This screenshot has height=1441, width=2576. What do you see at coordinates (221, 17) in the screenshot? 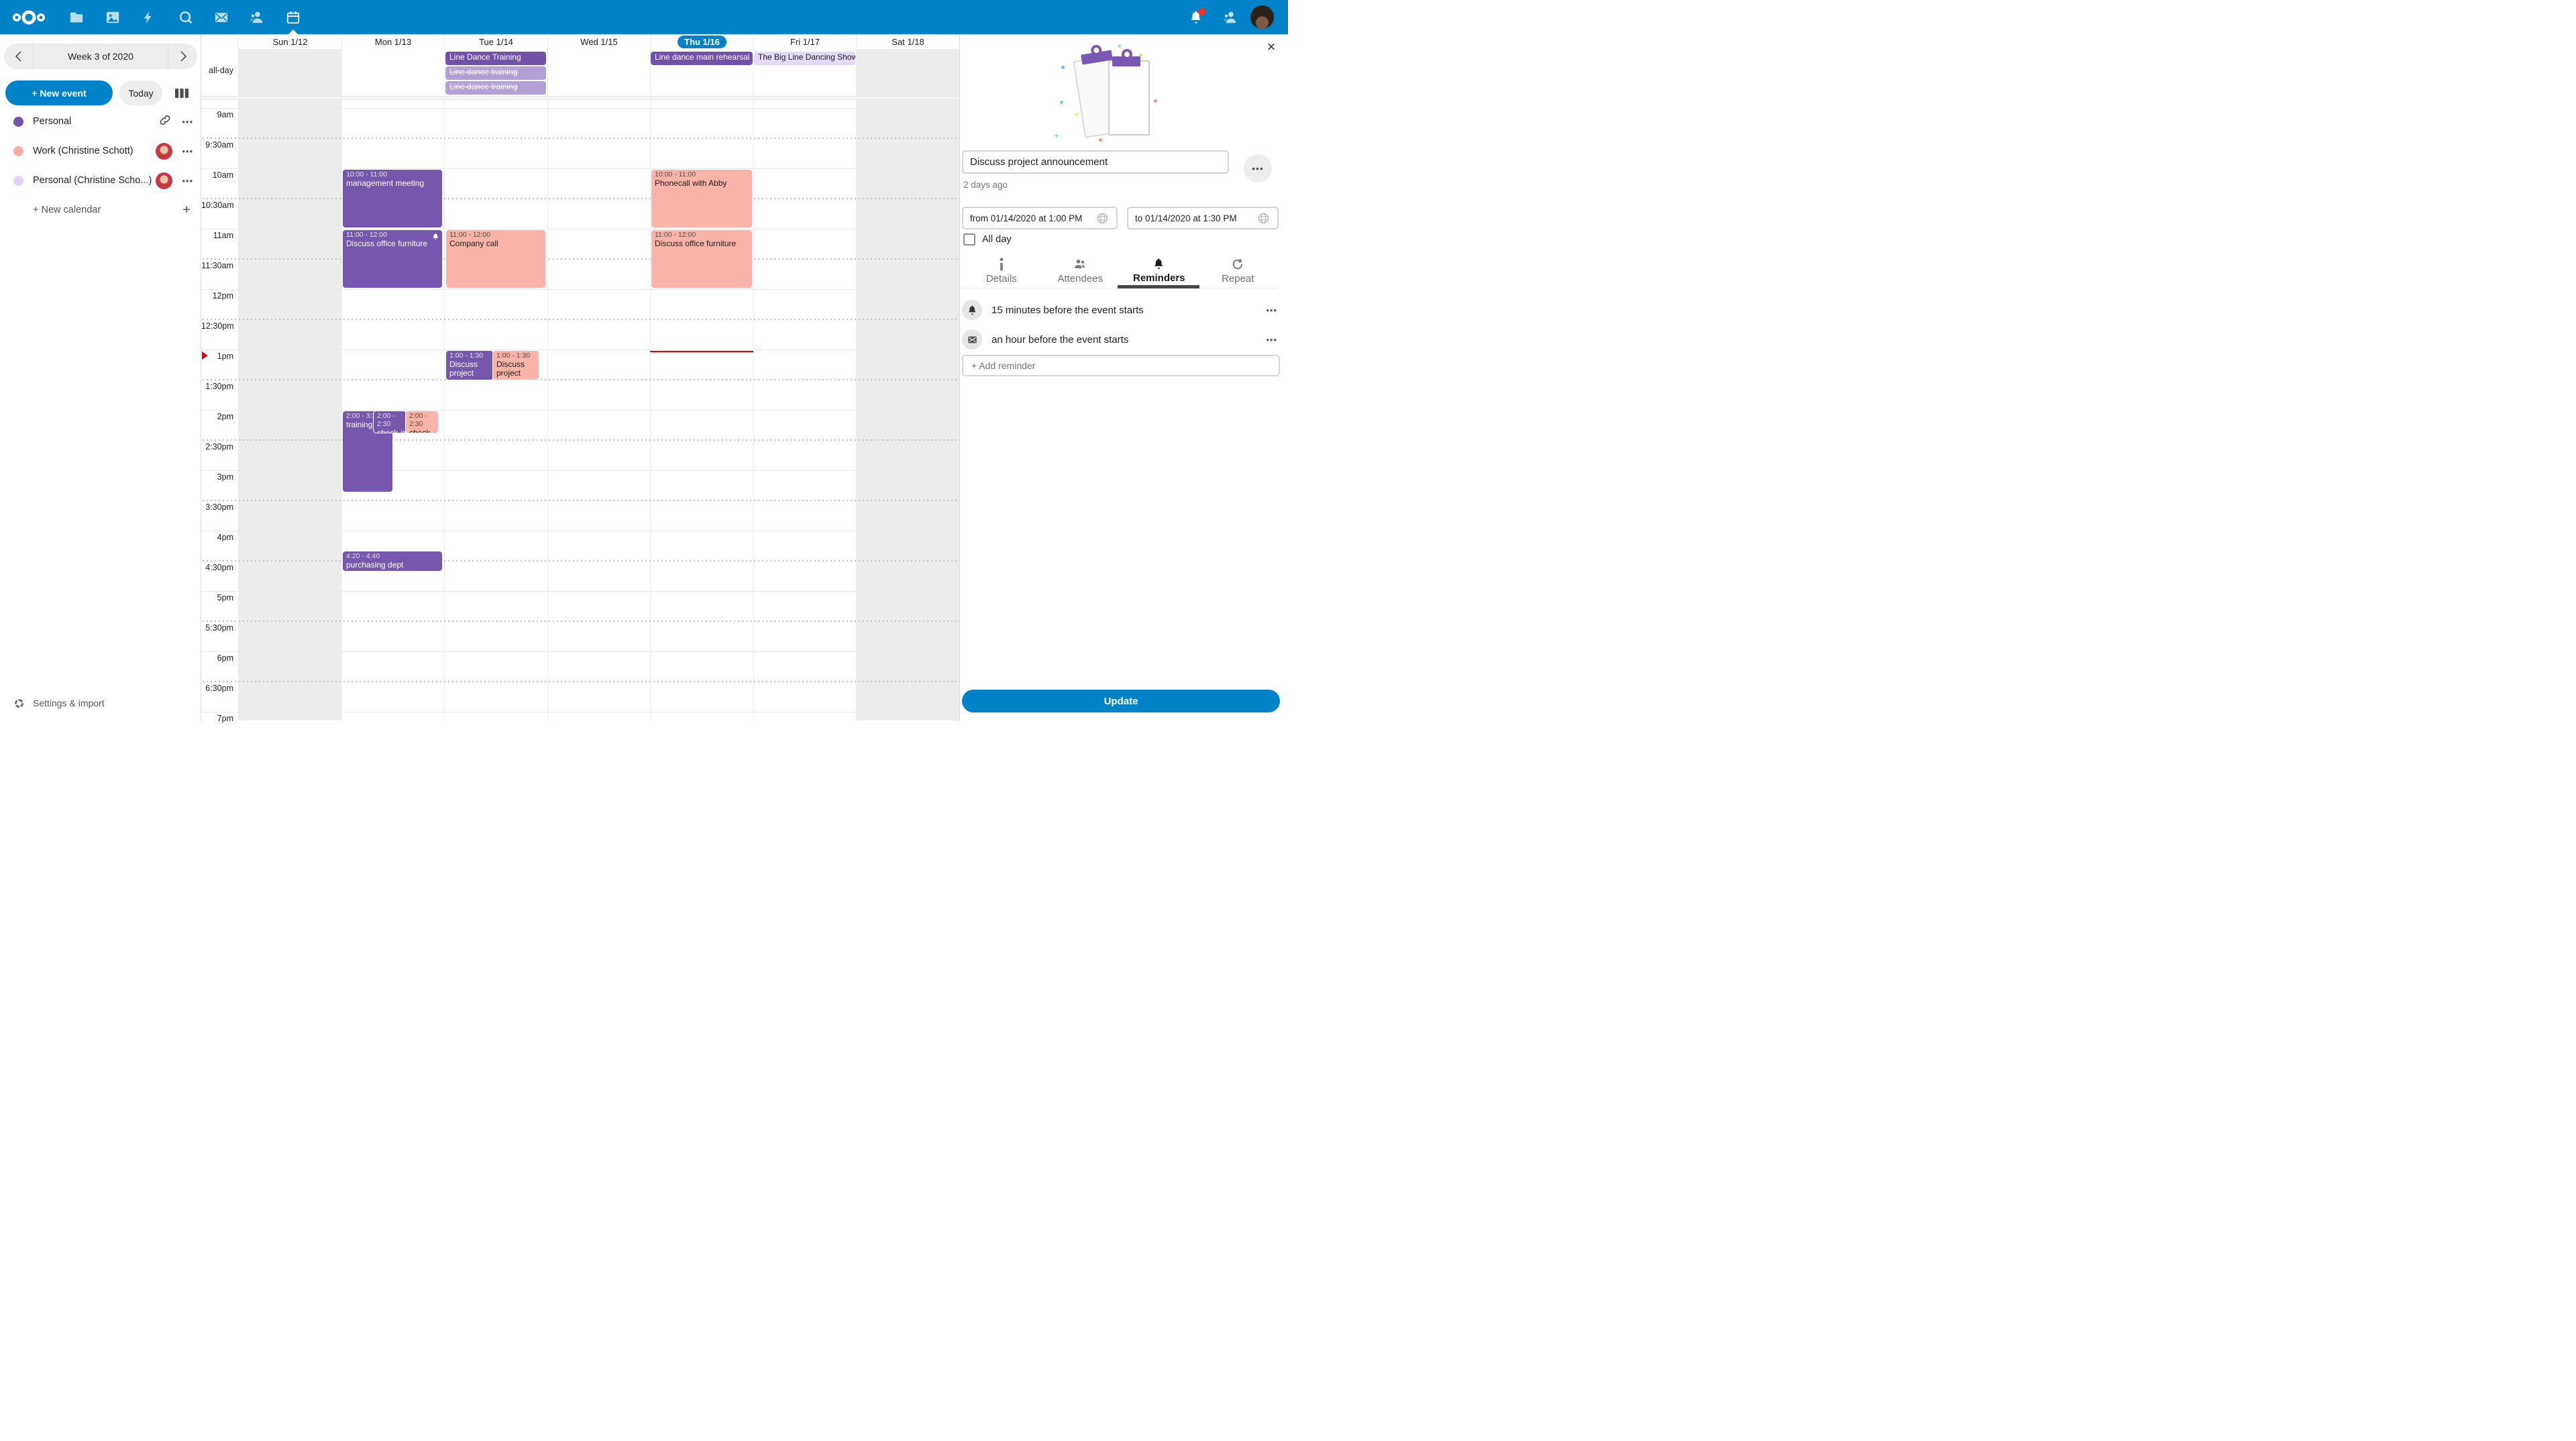
I see `mail-icon` at bounding box center [221, 17].